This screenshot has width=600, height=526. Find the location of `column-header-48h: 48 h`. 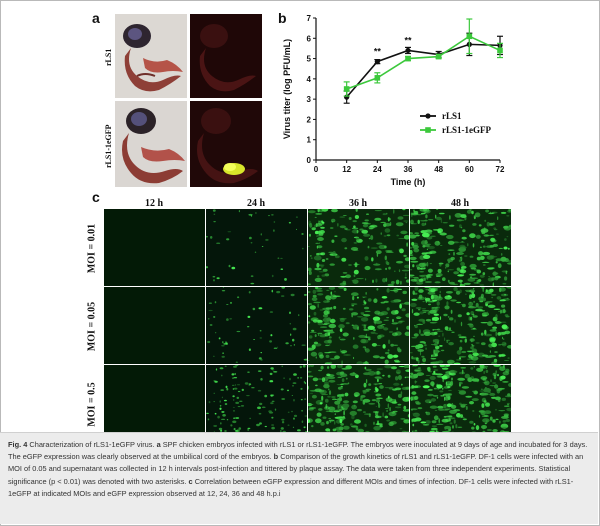

column-header-48h: 48 h is located at coordinates (460, 203).